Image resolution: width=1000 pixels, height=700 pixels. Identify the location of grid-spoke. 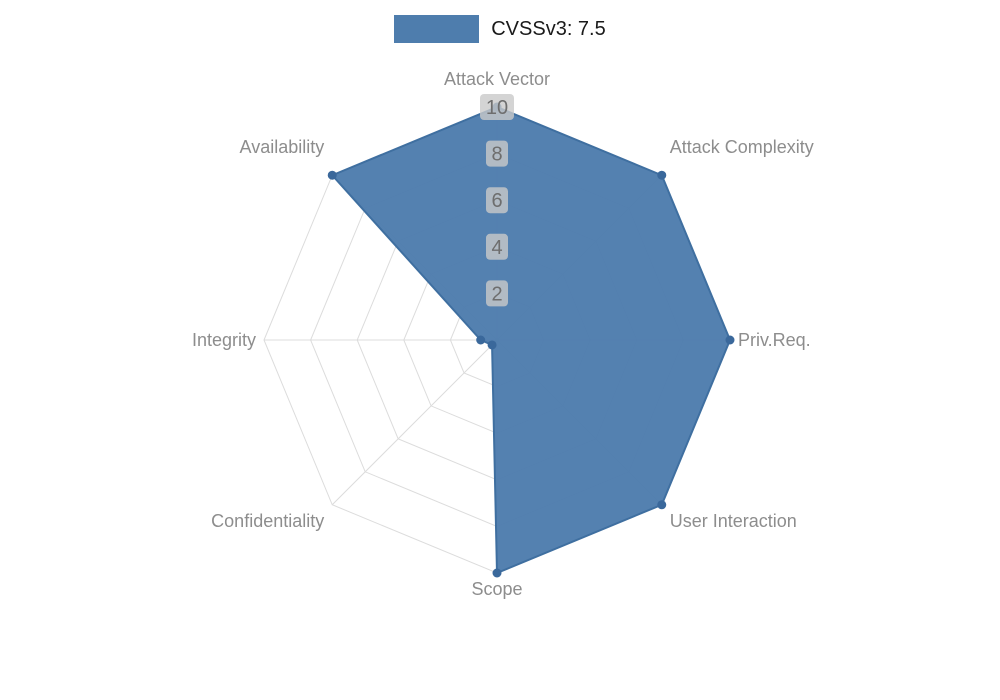
(414, 422).